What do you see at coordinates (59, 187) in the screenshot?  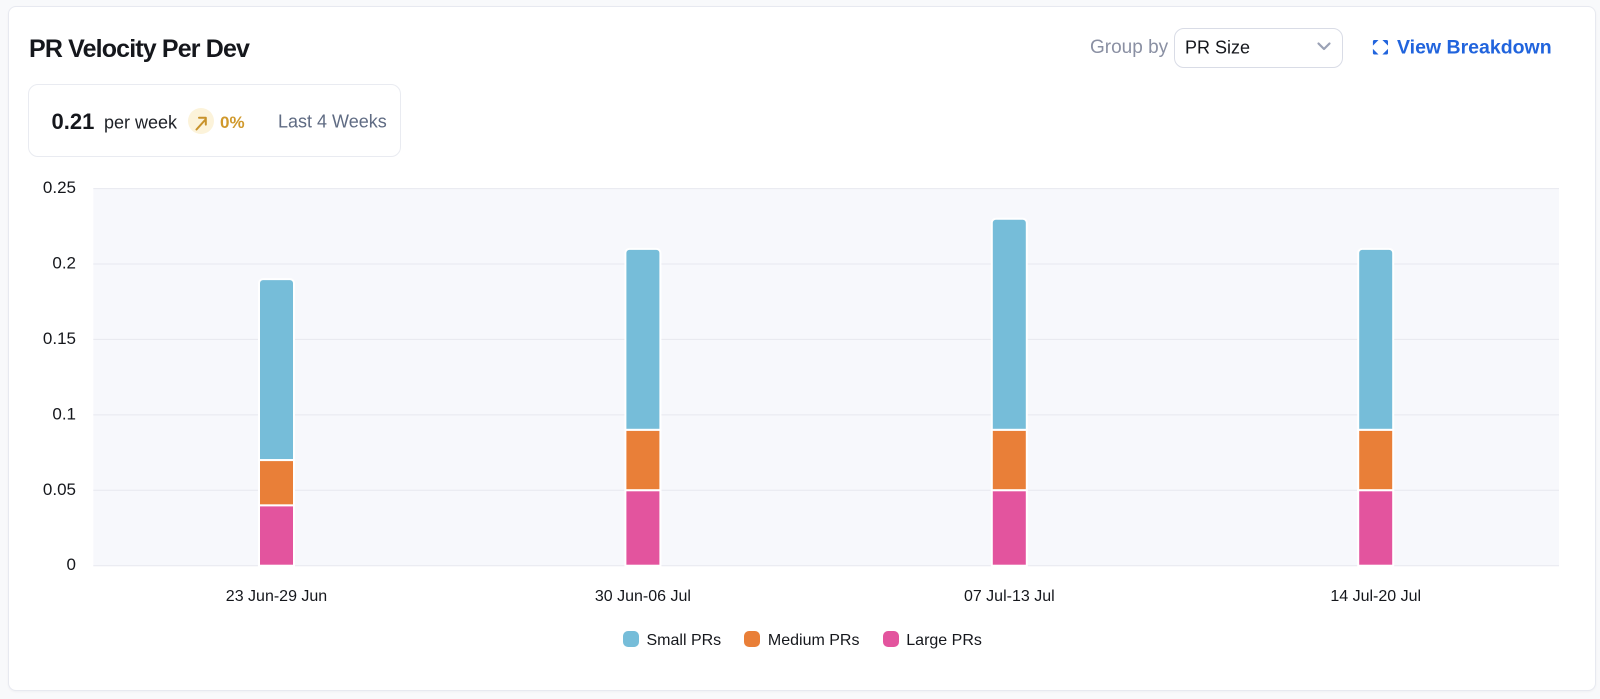 I see `svg-text: 0.25` at bounding box center [59, 187].